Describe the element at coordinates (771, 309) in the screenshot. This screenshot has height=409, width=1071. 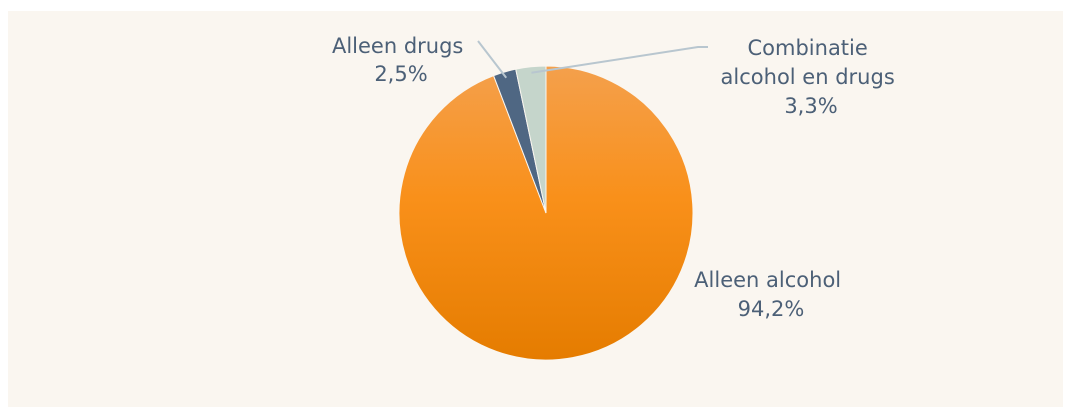
I see `slice-label-alleen-alcohol-value: 94,2%` at that location.